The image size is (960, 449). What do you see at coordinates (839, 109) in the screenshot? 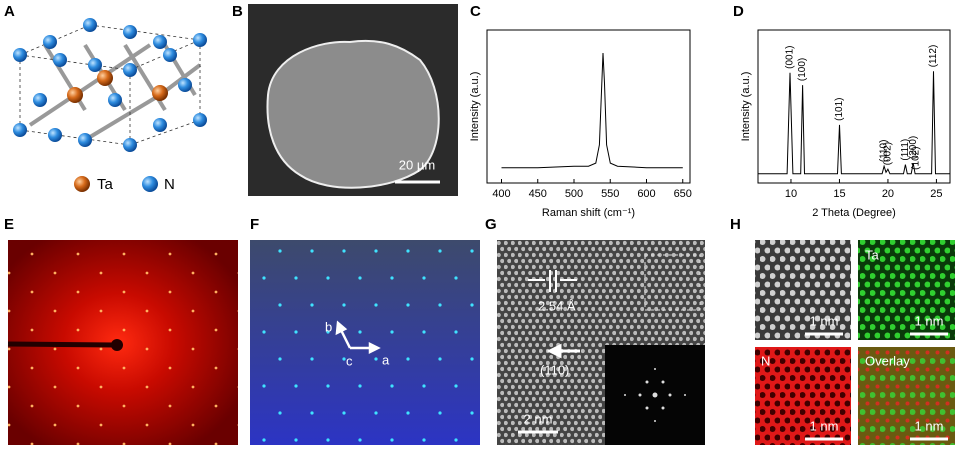
I see `peak-label: (101)` at bounding box center [839, 109].